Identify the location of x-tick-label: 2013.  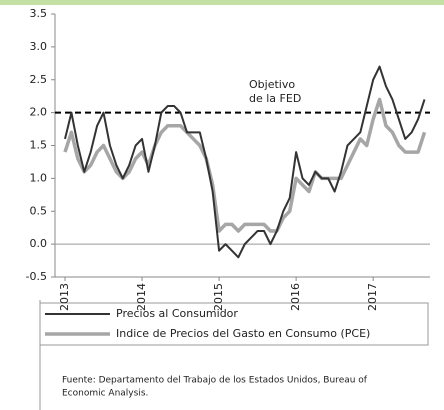
(64, 297).